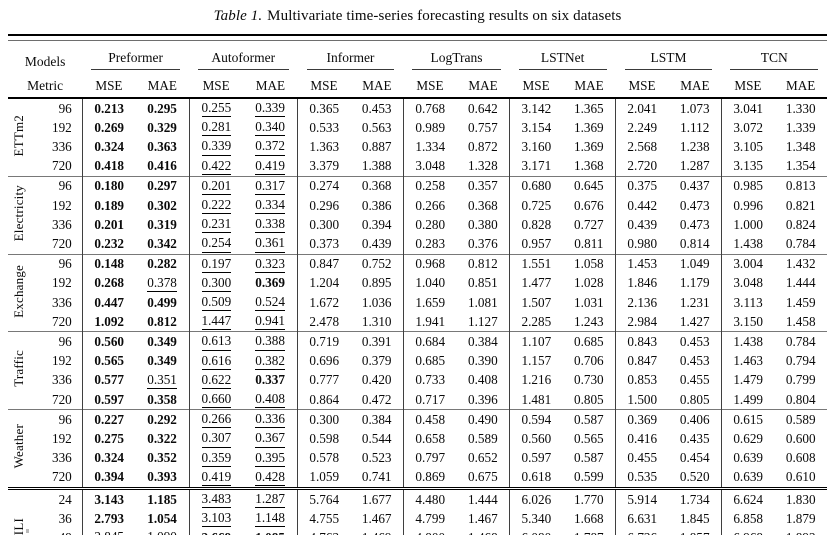 This screenshot has width=835, height=535. I want to click on value-cell: 0.563, so click(376, 127).